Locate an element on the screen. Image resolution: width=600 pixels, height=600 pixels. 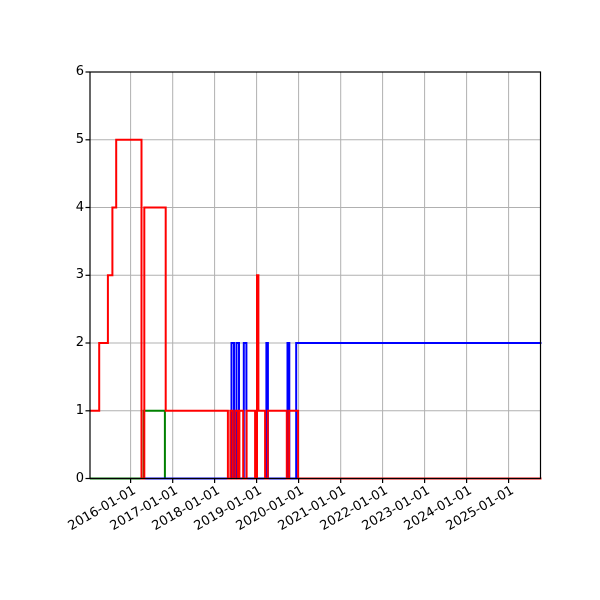
y-tick-label: 6 is located at coordinates (79, 71).